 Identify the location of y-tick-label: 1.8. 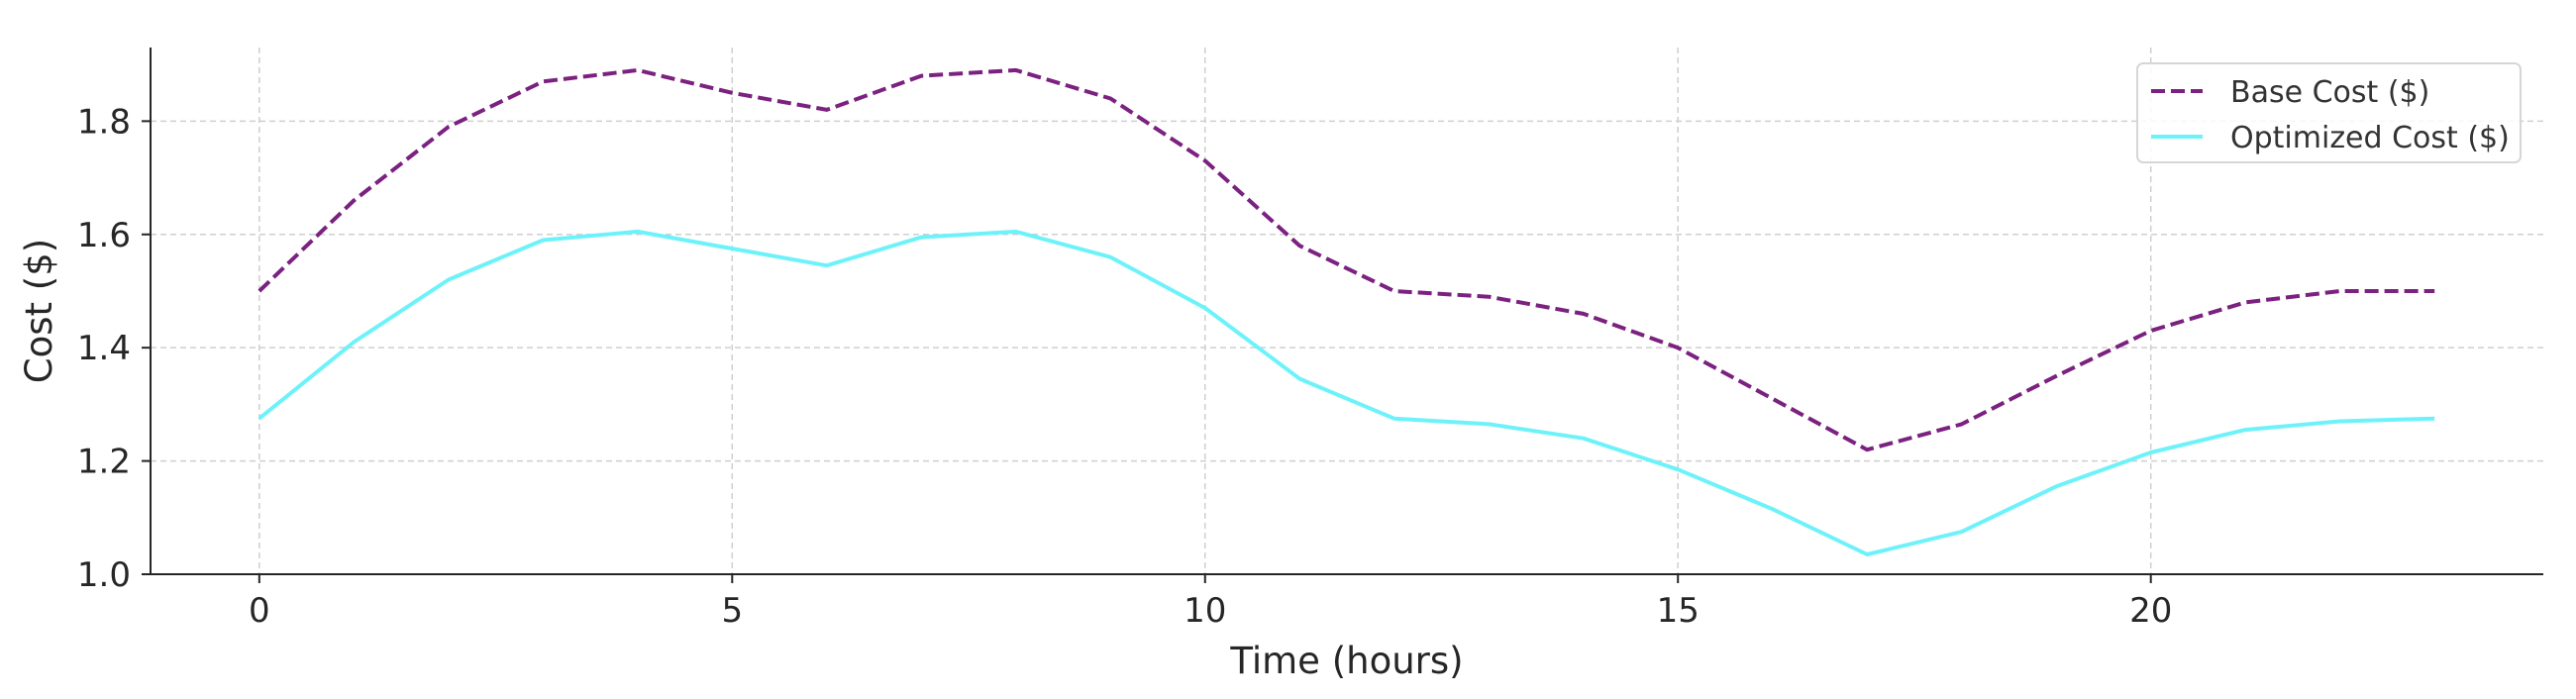
(104, 122).